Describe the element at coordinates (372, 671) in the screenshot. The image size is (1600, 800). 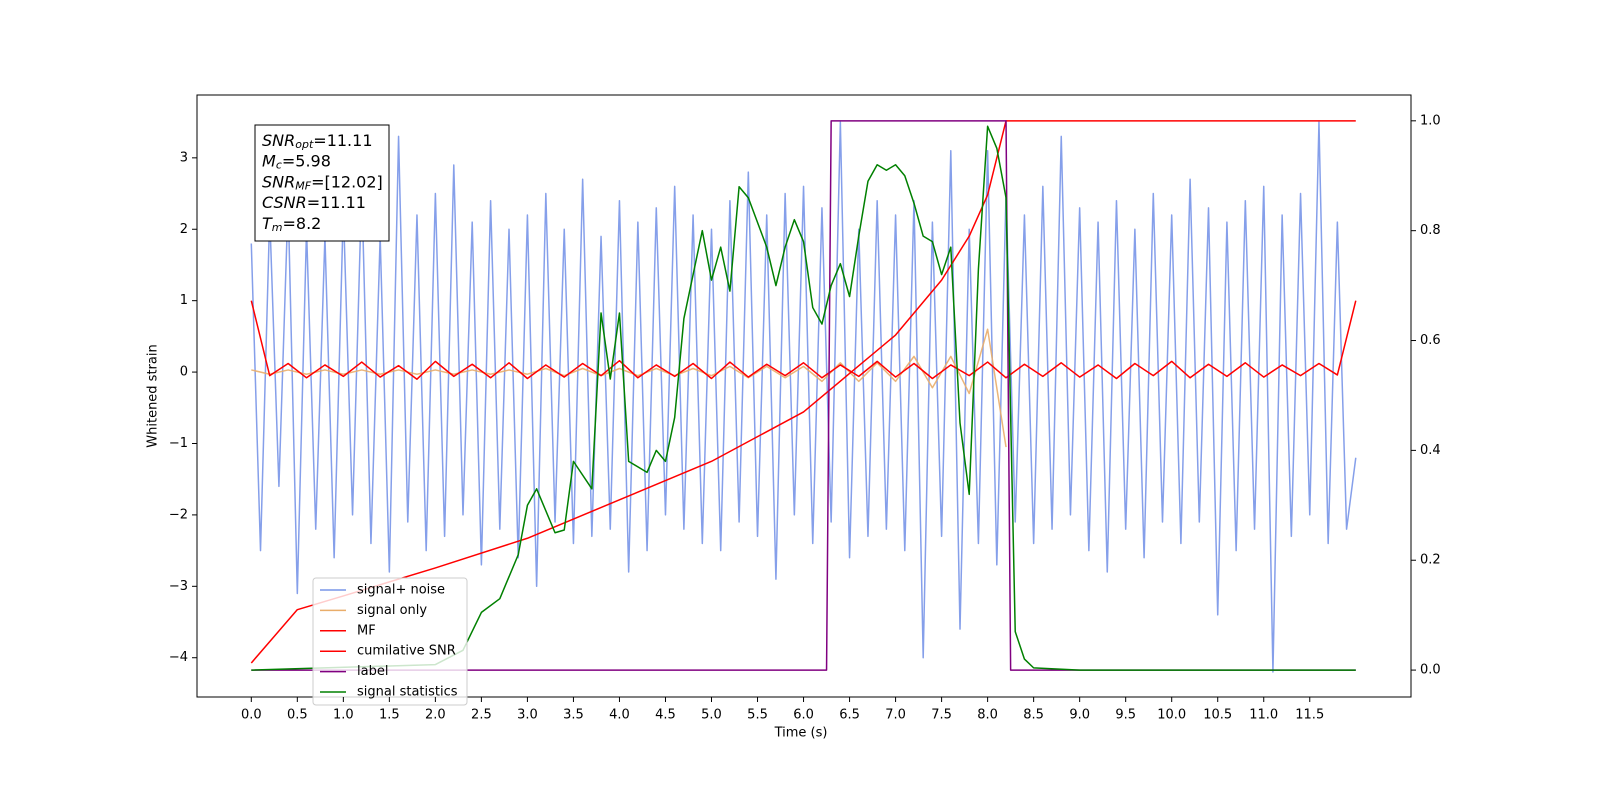
I see `legend-label: label` at that location.